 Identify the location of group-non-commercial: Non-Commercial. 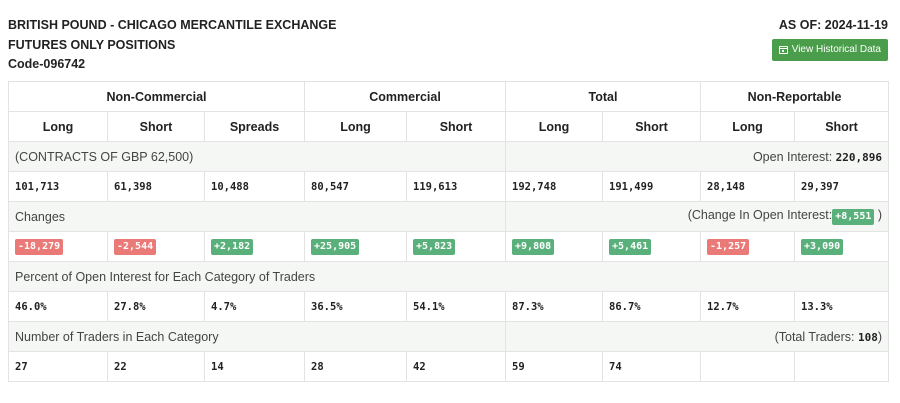
(156, 96).